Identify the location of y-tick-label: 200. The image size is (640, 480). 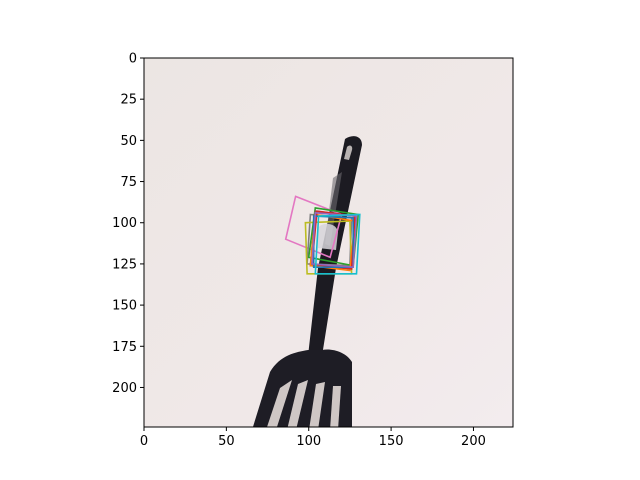
(124, 388).